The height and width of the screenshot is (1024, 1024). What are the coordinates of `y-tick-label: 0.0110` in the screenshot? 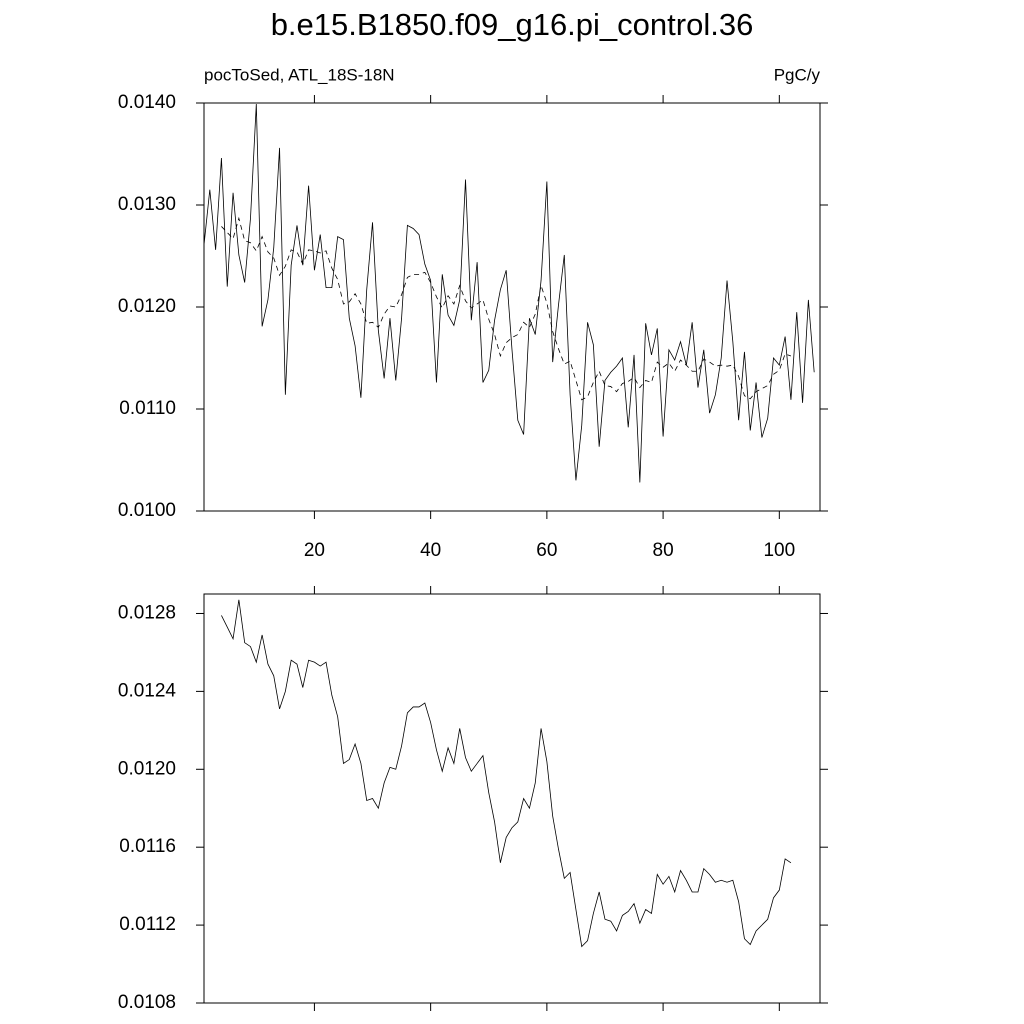 It's located at (147, 408).